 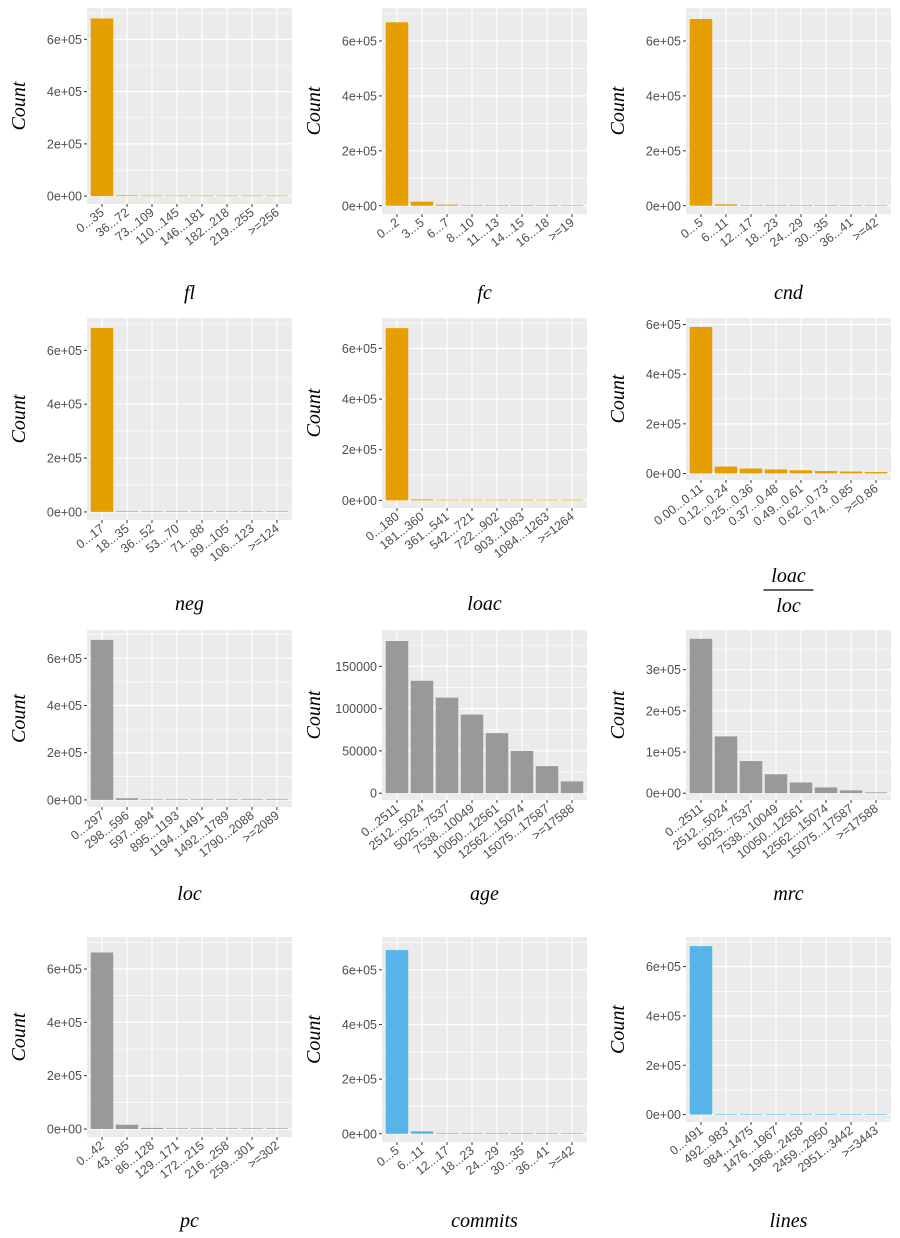 I want to click on x-axis-label: loac, so click(x=484, y=604).